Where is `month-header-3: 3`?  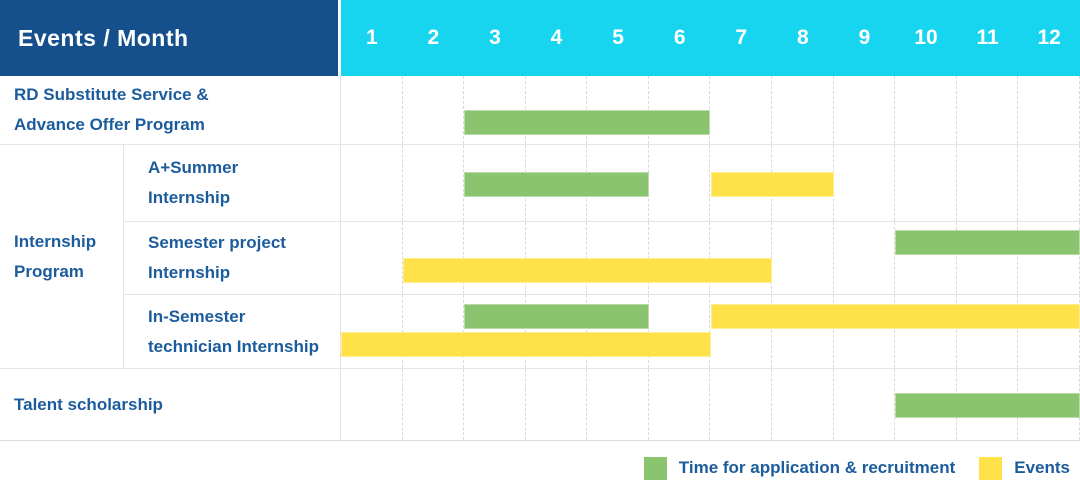
month-header-3: 3 is located at coordinates (495, 37).